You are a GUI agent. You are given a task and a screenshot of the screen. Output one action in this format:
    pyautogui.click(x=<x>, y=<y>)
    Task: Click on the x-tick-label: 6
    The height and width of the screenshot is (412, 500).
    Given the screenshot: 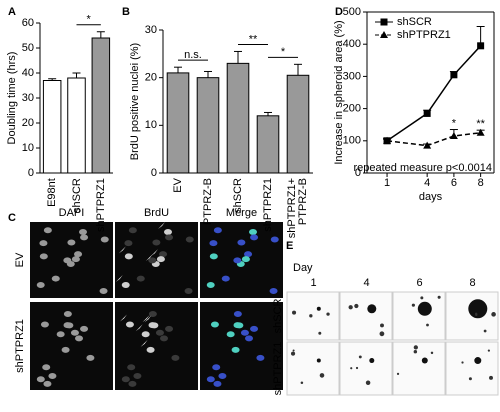 What is the action you would take?
    pyautogui.click(x=454, y=183)
    